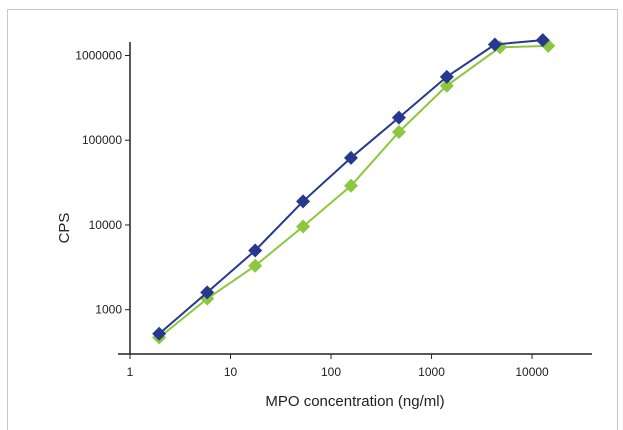 Image resolution: width=623 pixels, height=430 pixels. I want to click on y-tick-label: 100000, so click(102, 140).